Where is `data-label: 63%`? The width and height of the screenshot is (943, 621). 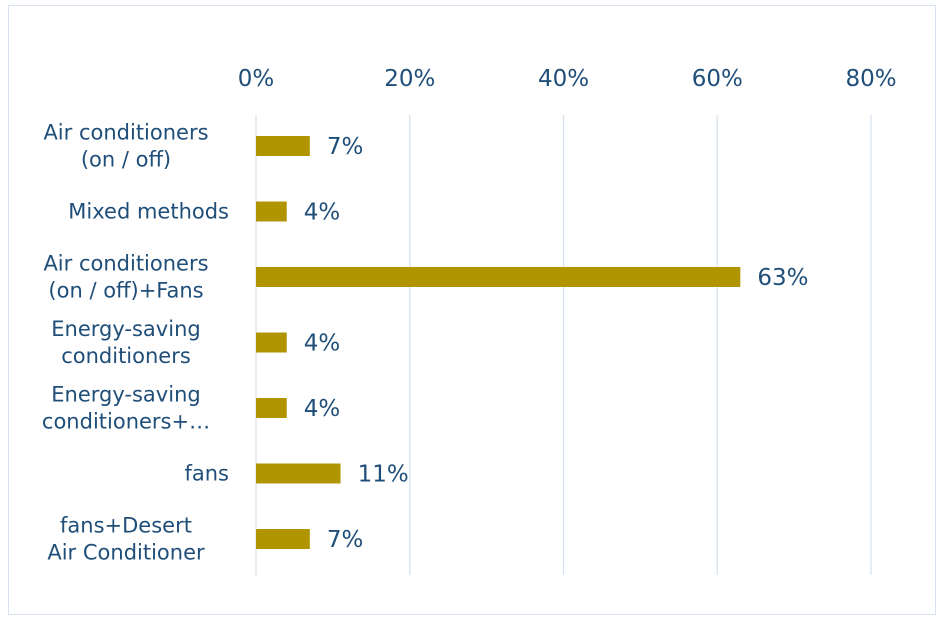 data-label: 63% is located at coordinates (782, 278).